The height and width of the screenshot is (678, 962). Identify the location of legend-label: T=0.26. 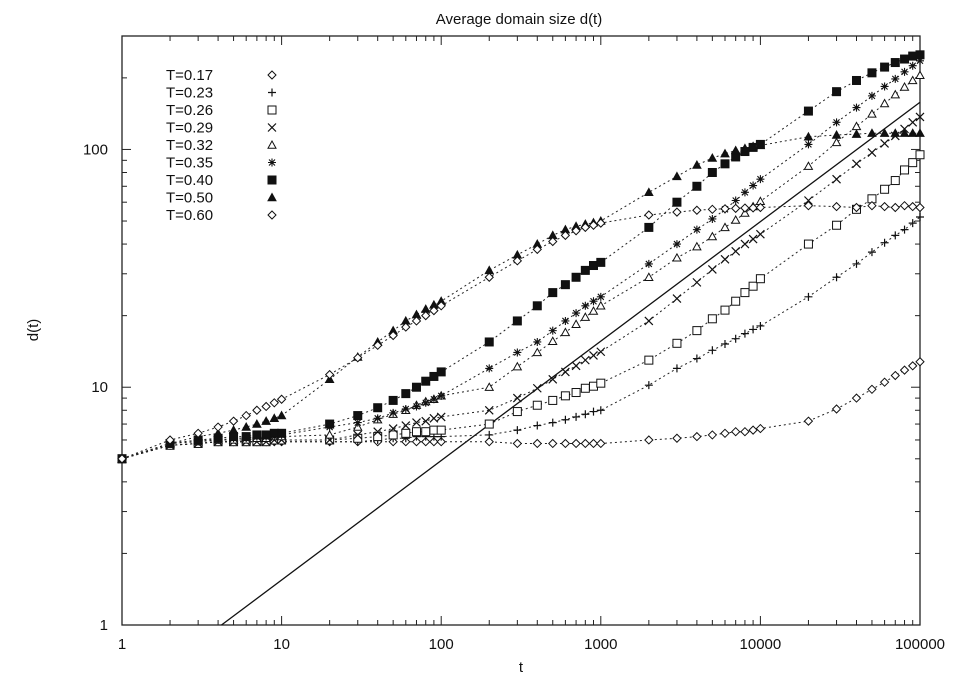
(189, 110).